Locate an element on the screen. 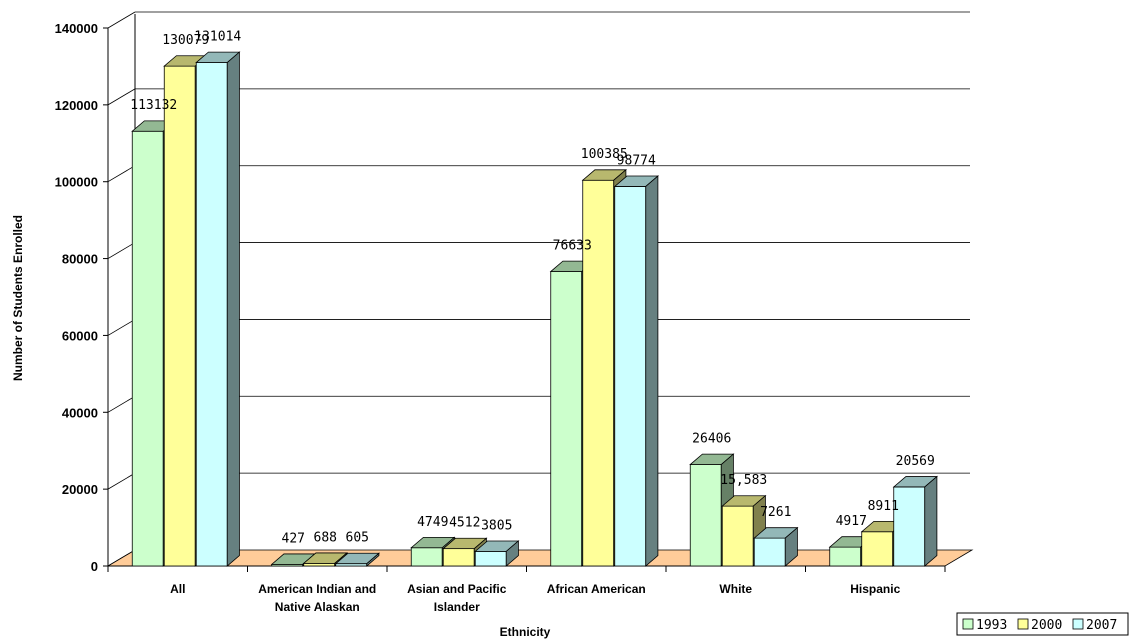 The width and height of the screenshot is (1132, 640). legend-entry: 2000 is located at coordinates (1046, 625).